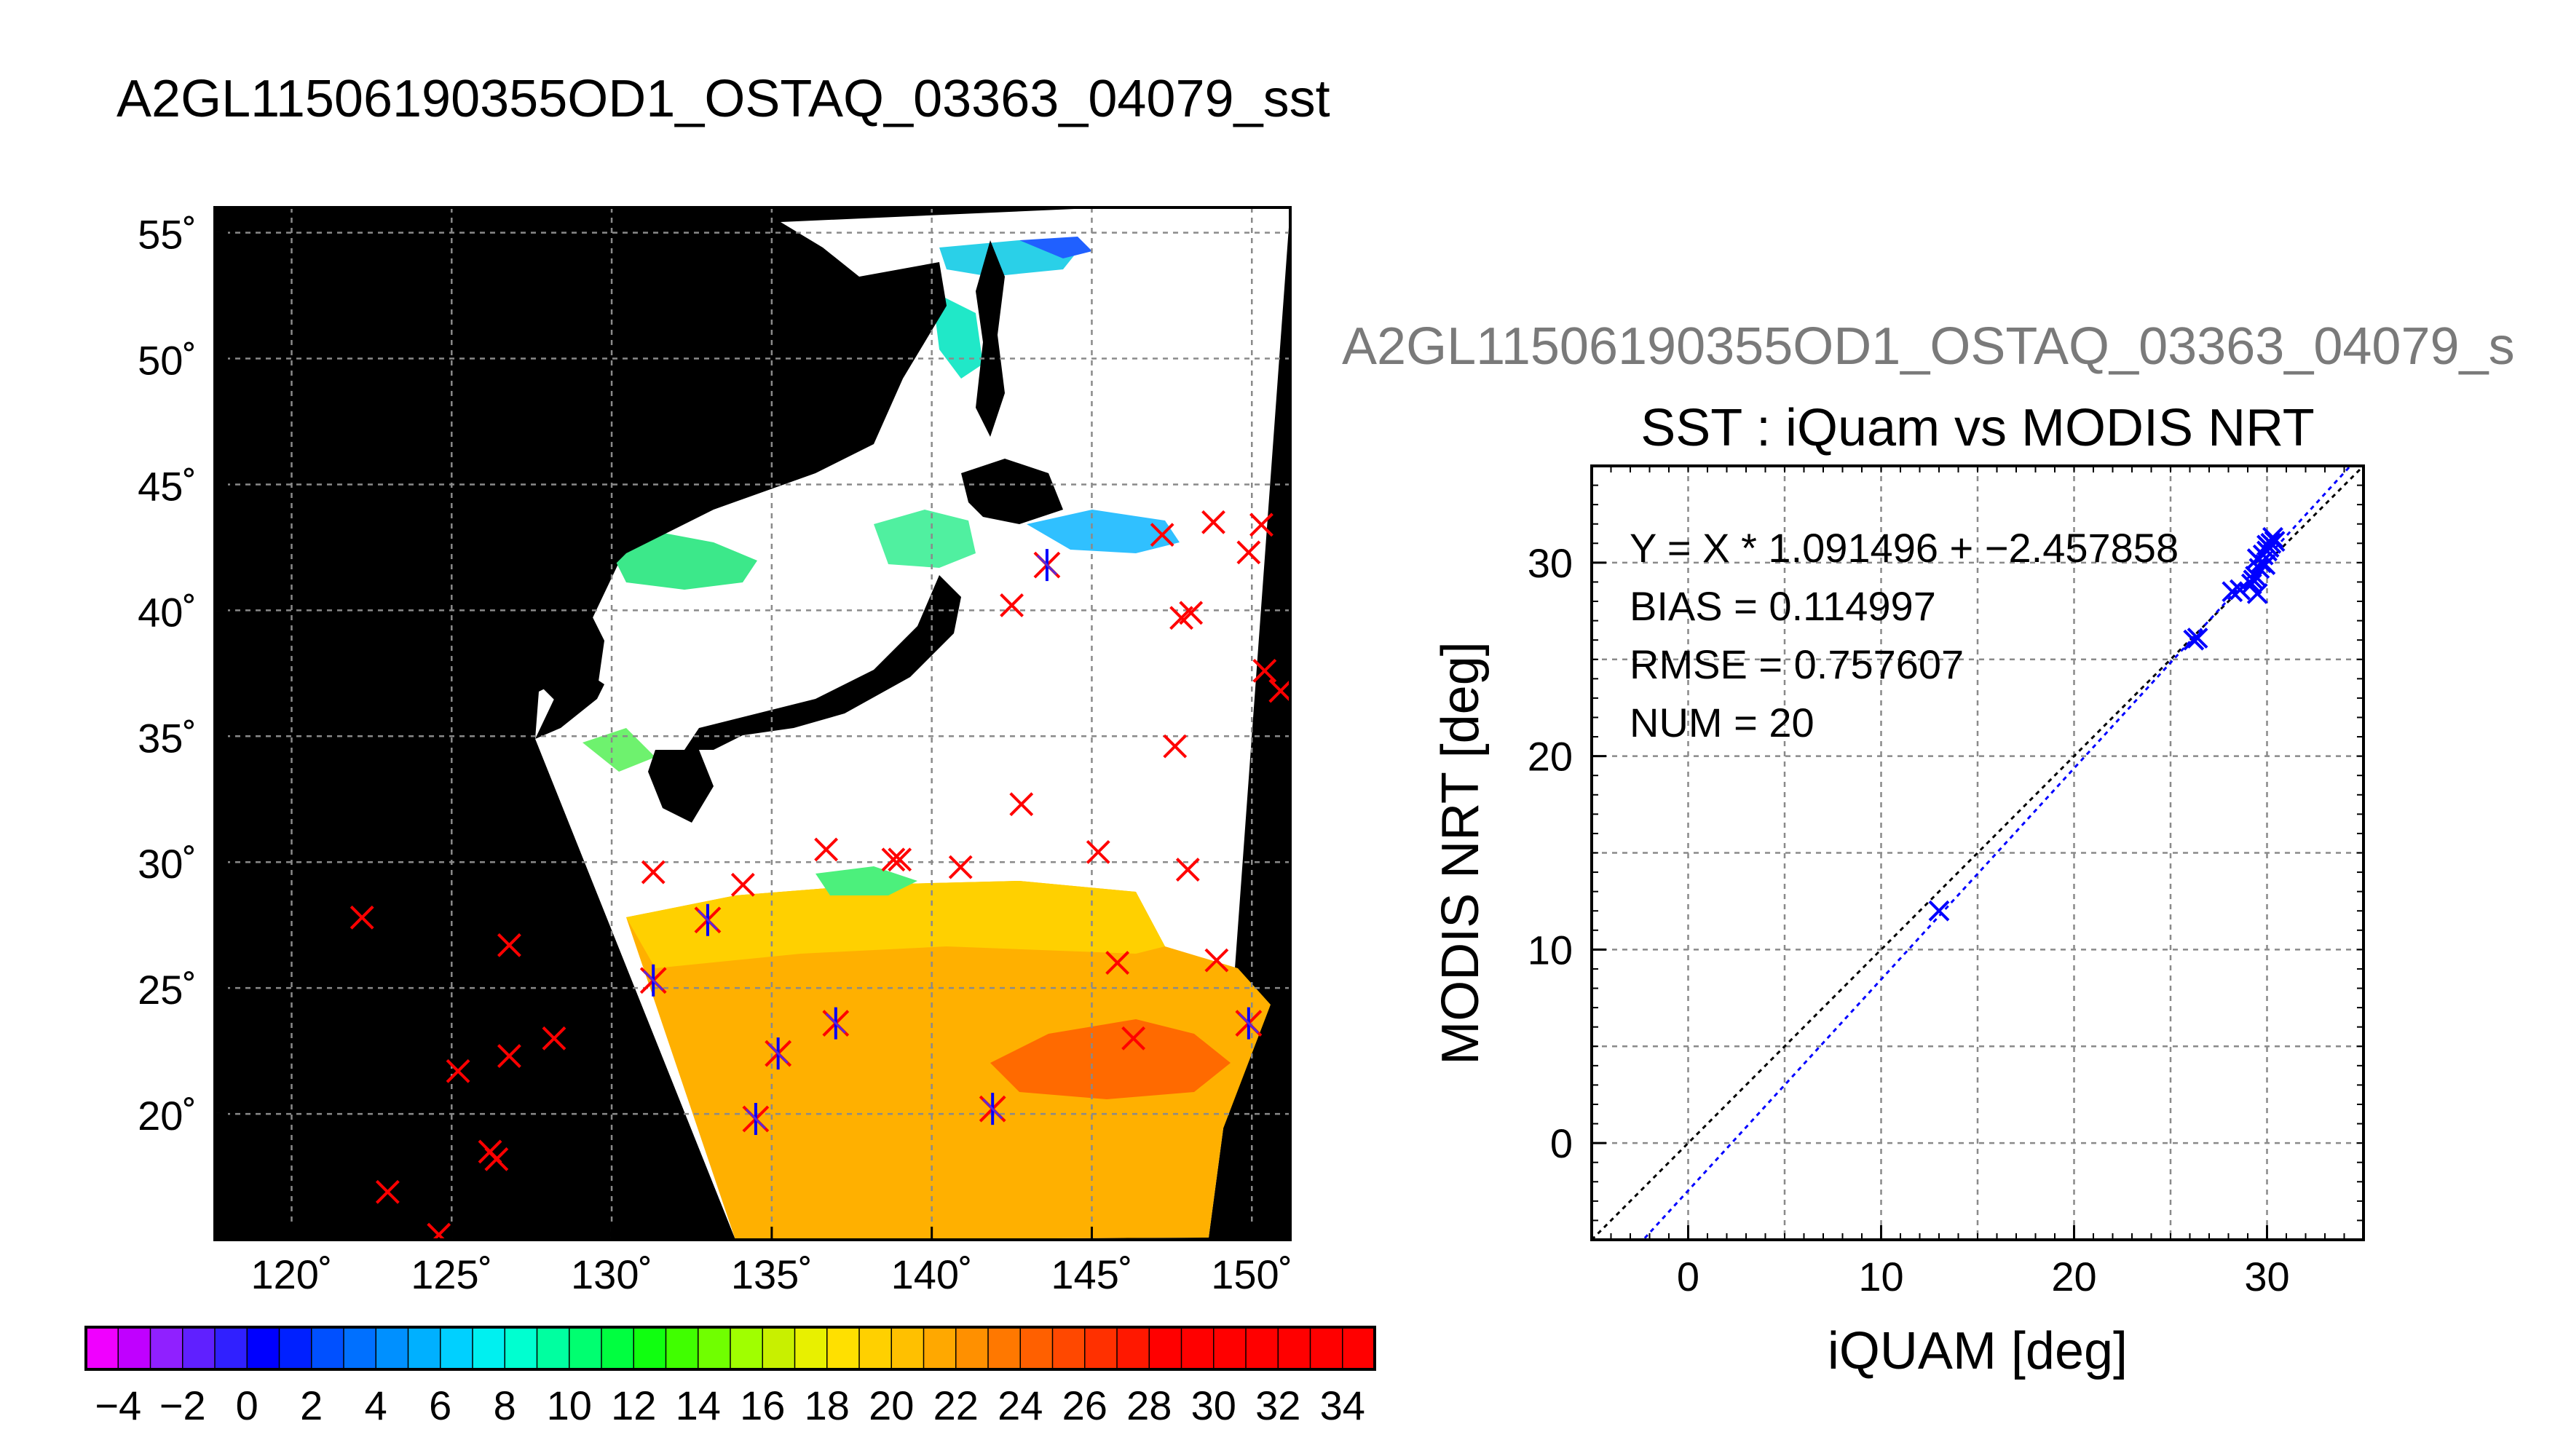 The width and height of the screenshot is (2555, 1456). Describe the element at coordinates (957, 335) in the screenshot. I see `sst-teal-japan-sea` at that location.